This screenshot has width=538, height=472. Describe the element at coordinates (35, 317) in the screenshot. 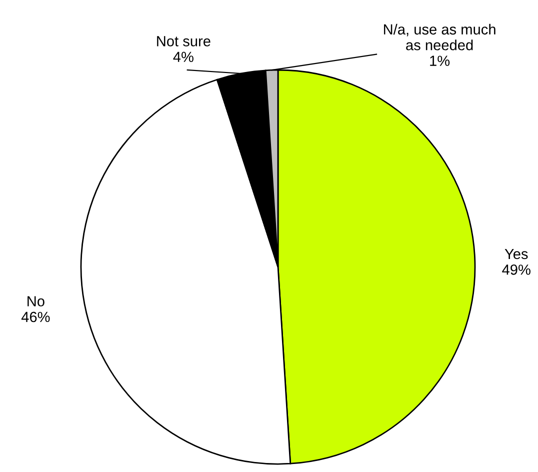

I see `data-label: 46%` at that location.